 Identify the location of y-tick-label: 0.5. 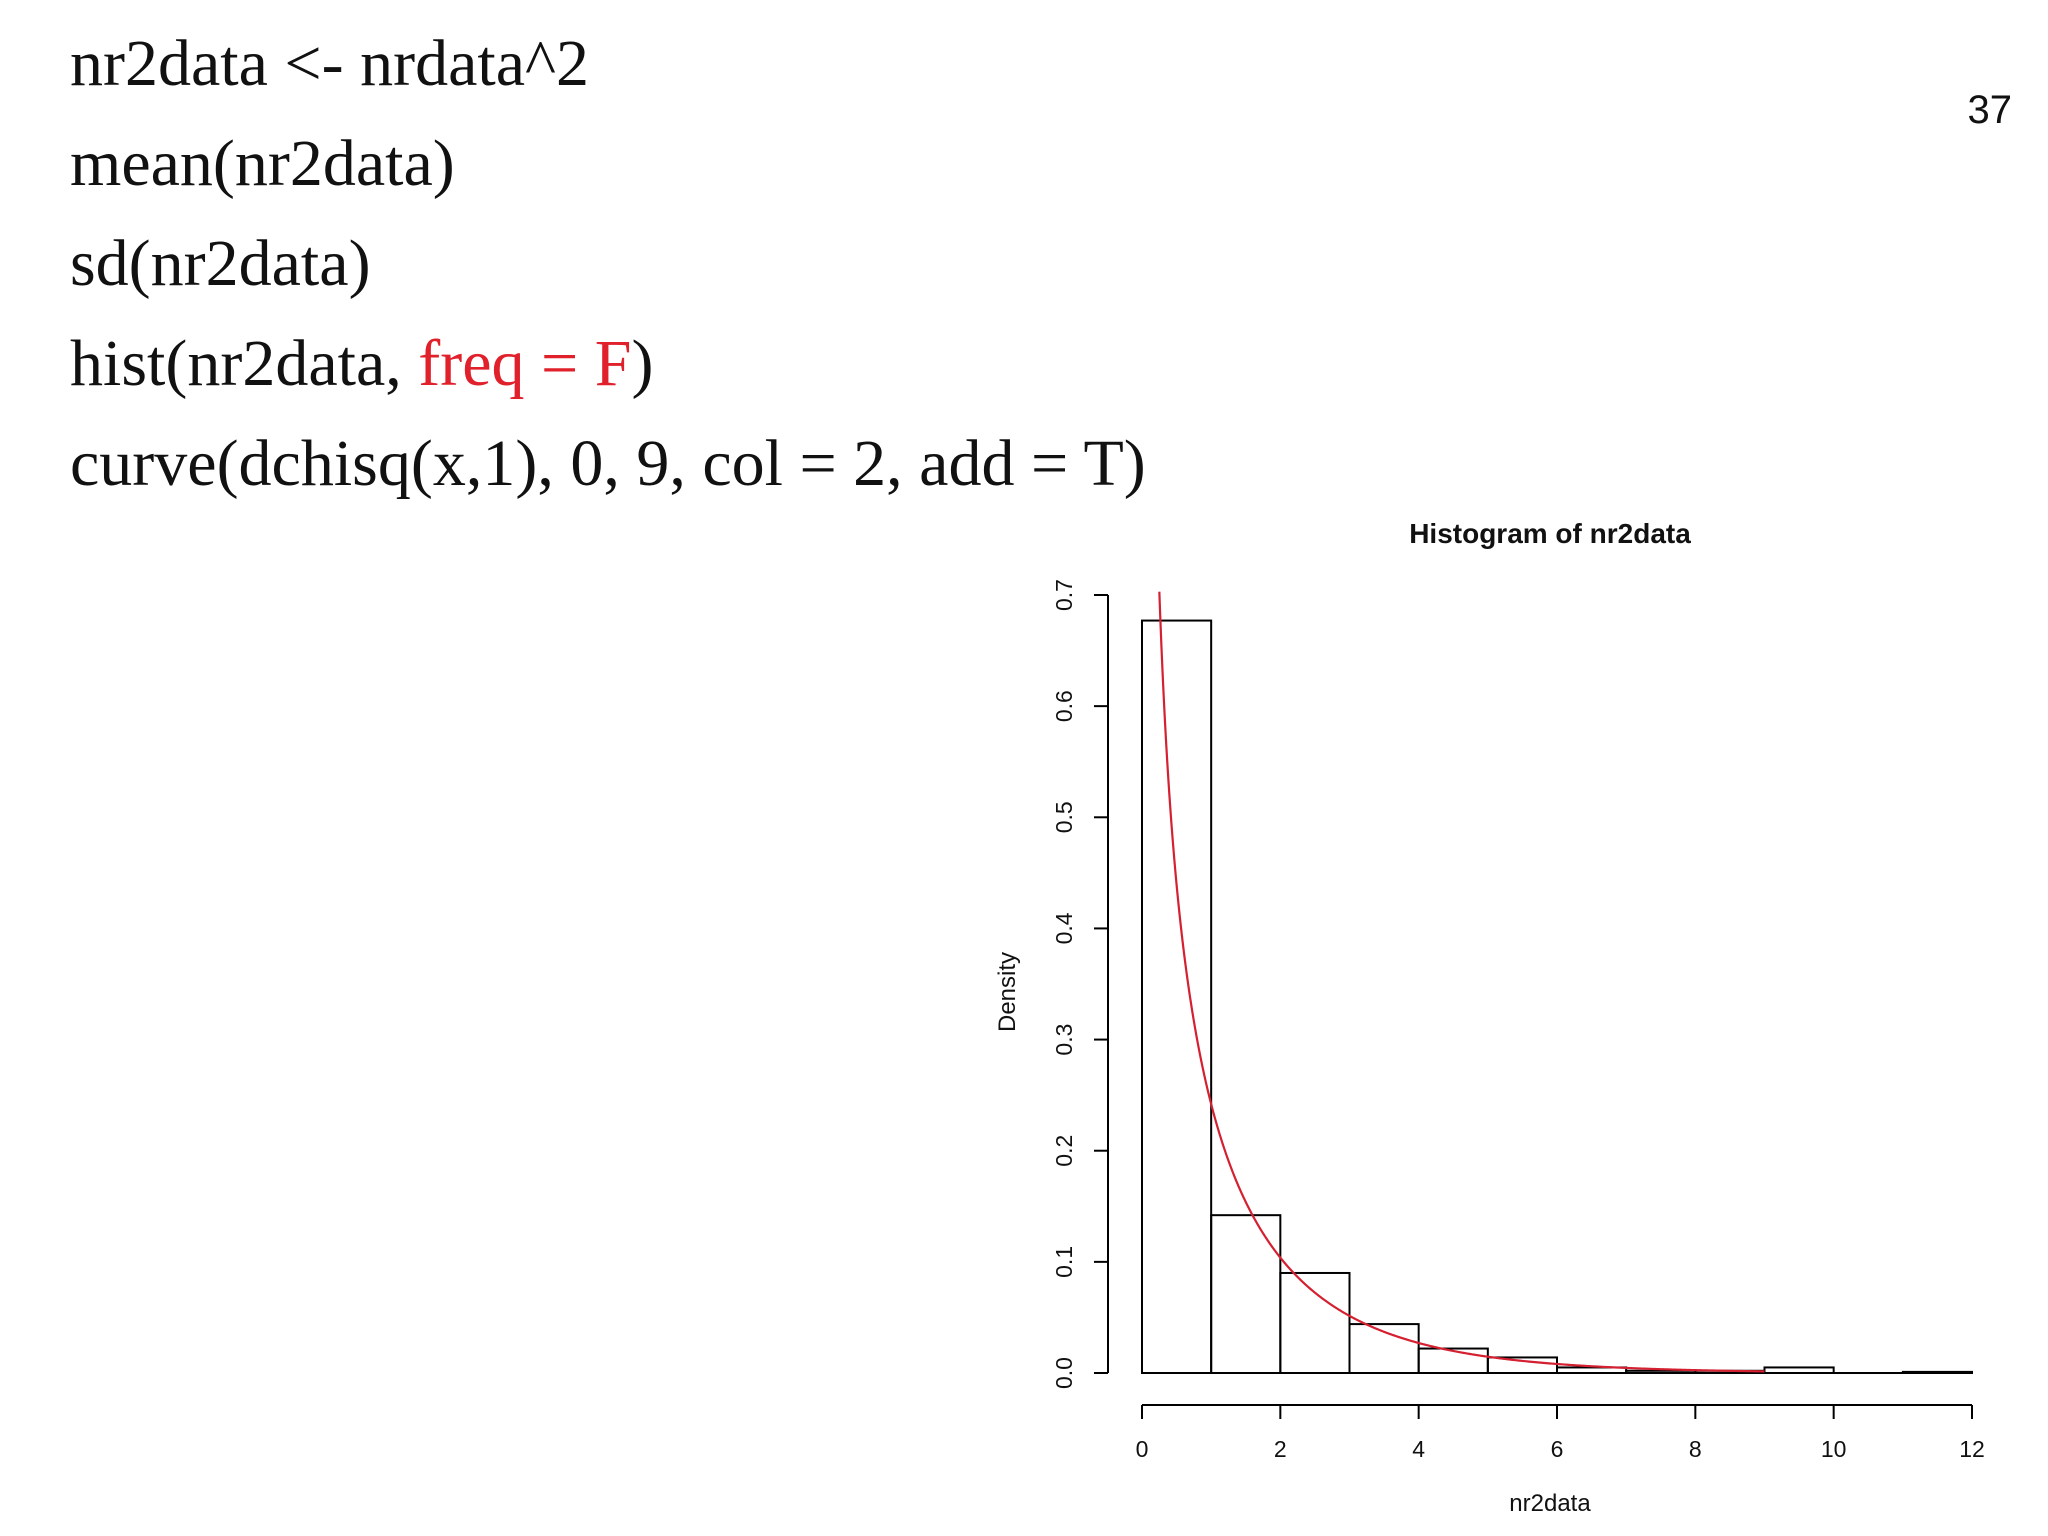
(1064, 817).